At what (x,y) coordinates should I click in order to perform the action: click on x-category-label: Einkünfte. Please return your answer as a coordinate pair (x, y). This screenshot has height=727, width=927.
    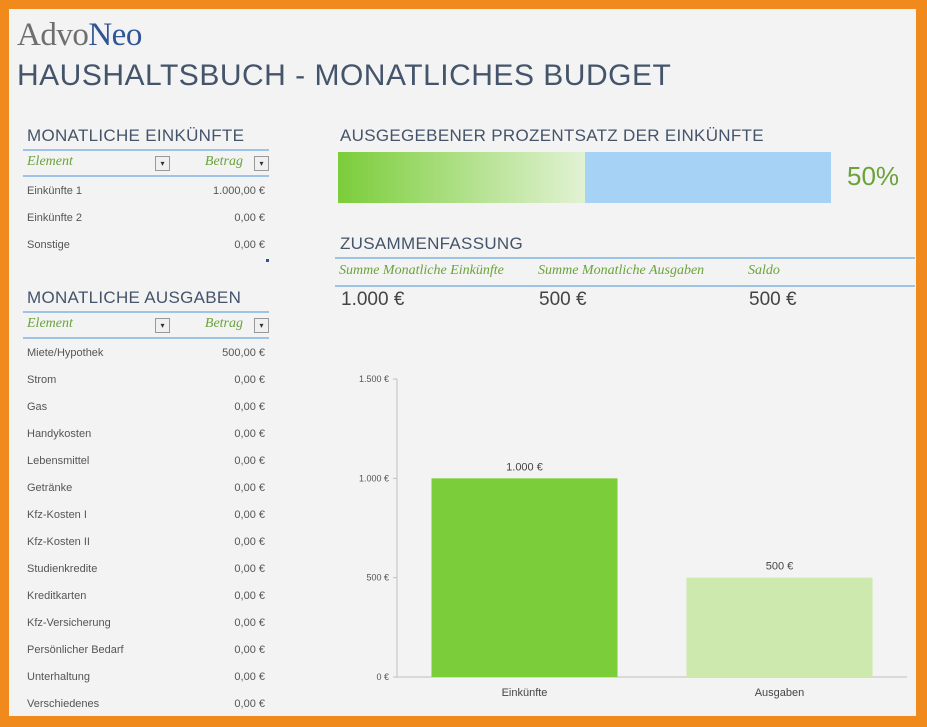
    Looking at the image, I should click on (525, 693).